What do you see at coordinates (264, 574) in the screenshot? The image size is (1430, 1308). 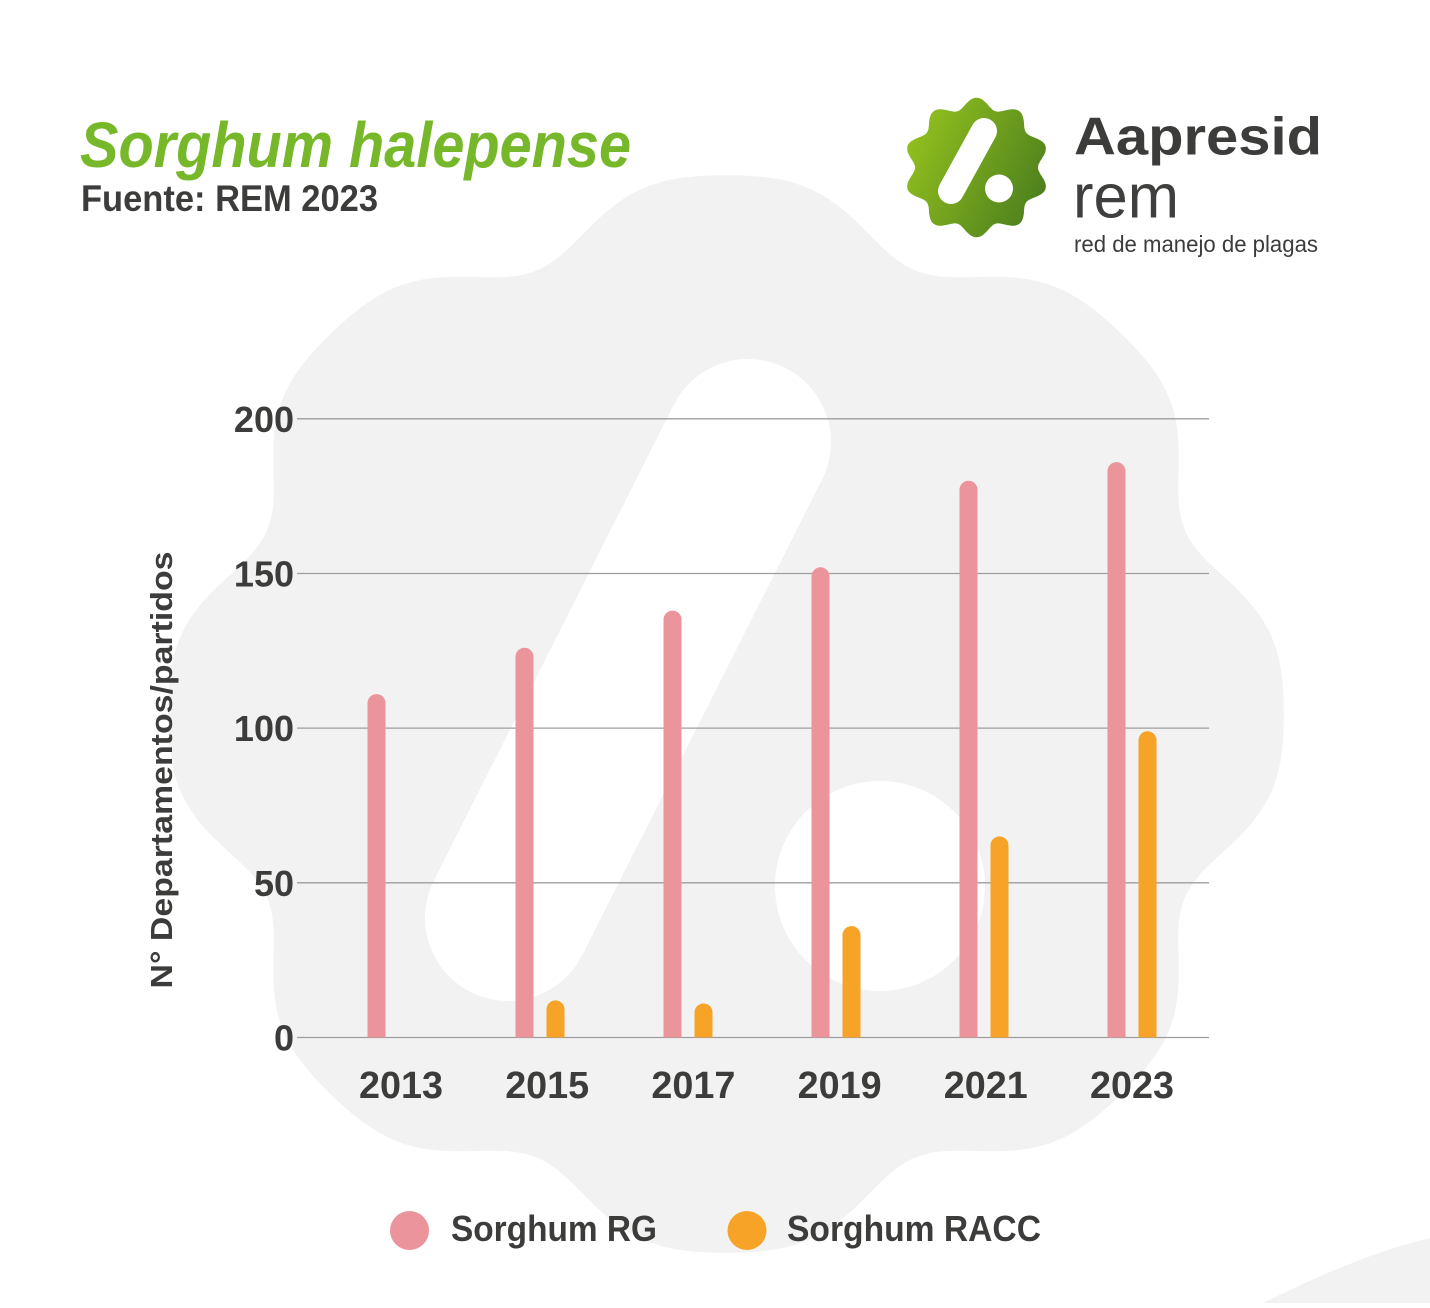 I see `svg-text: 150` at bounding box center [264, 574].